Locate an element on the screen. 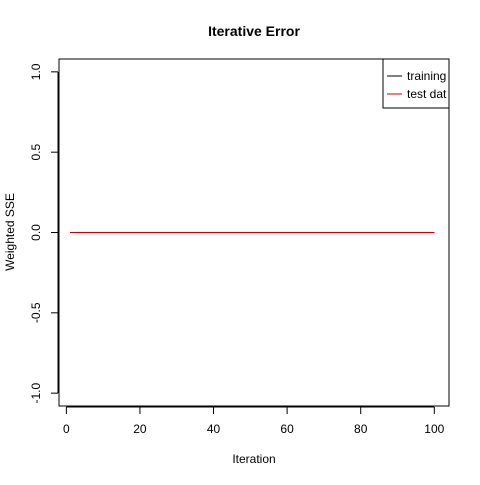 This screenshot has height=485, width=480. x-axis: 0 20 40 60 80 100 is located at coordinates (254, 421).